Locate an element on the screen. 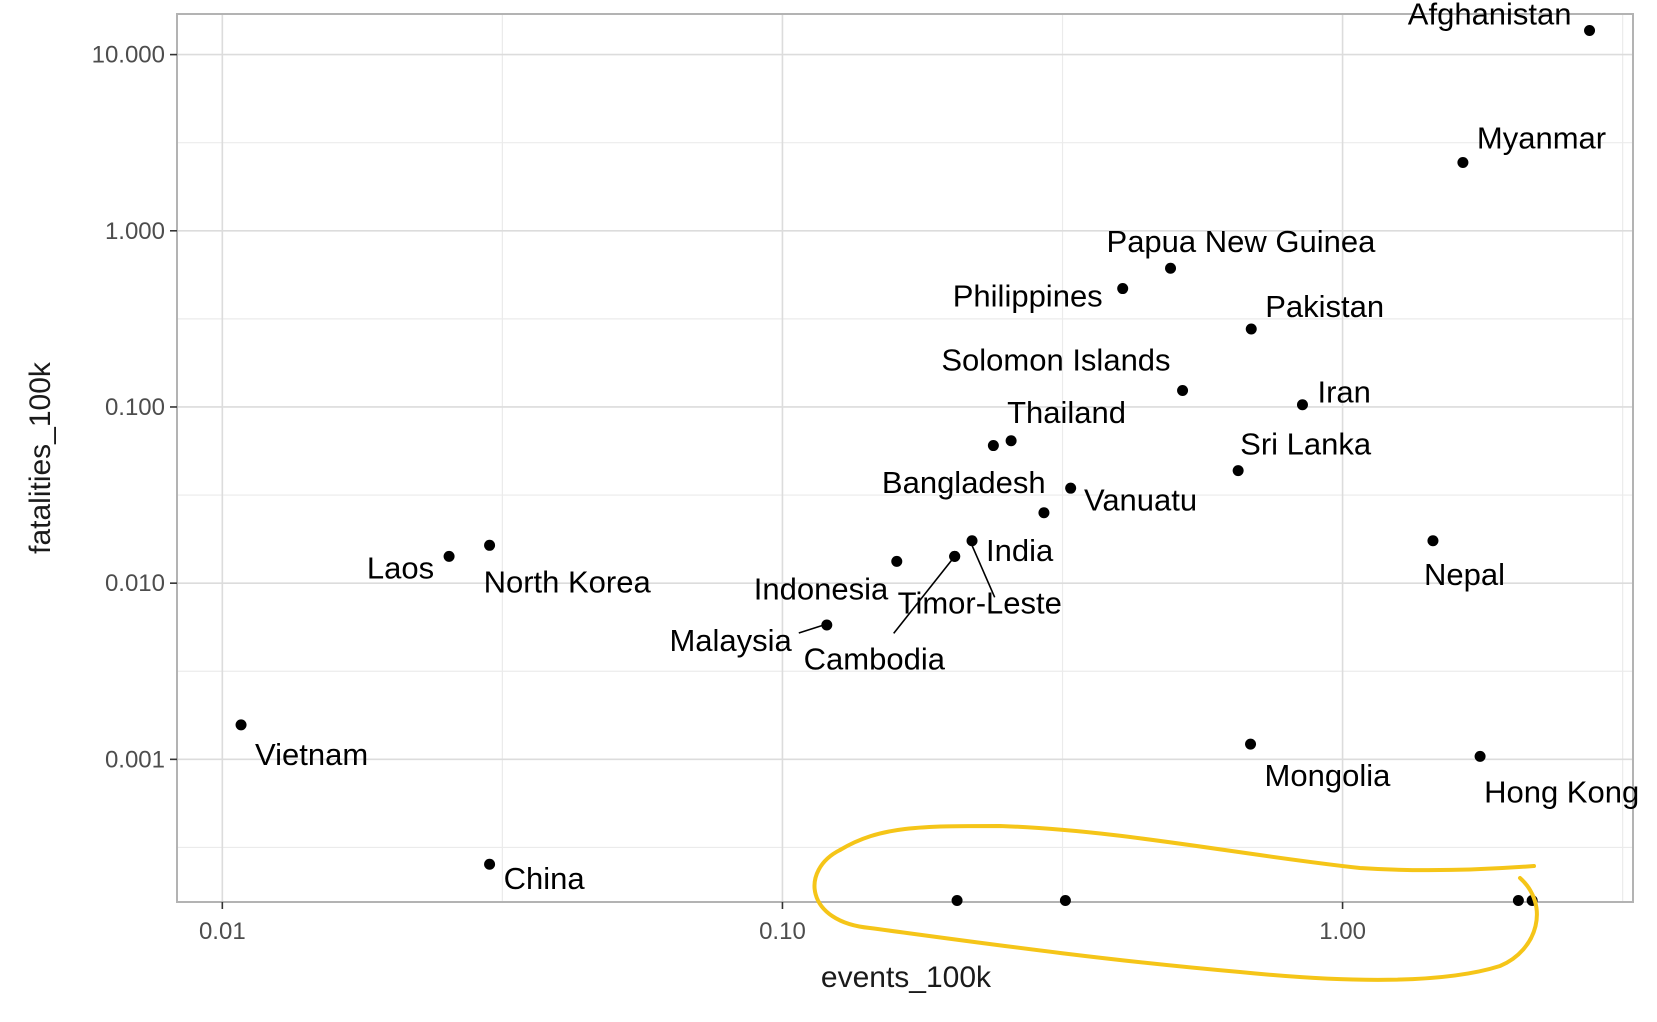 Image resolution: width=1657 pixels, height=1022 pixels. point-label: Vanuatu is located at coordinates (1140, 500).